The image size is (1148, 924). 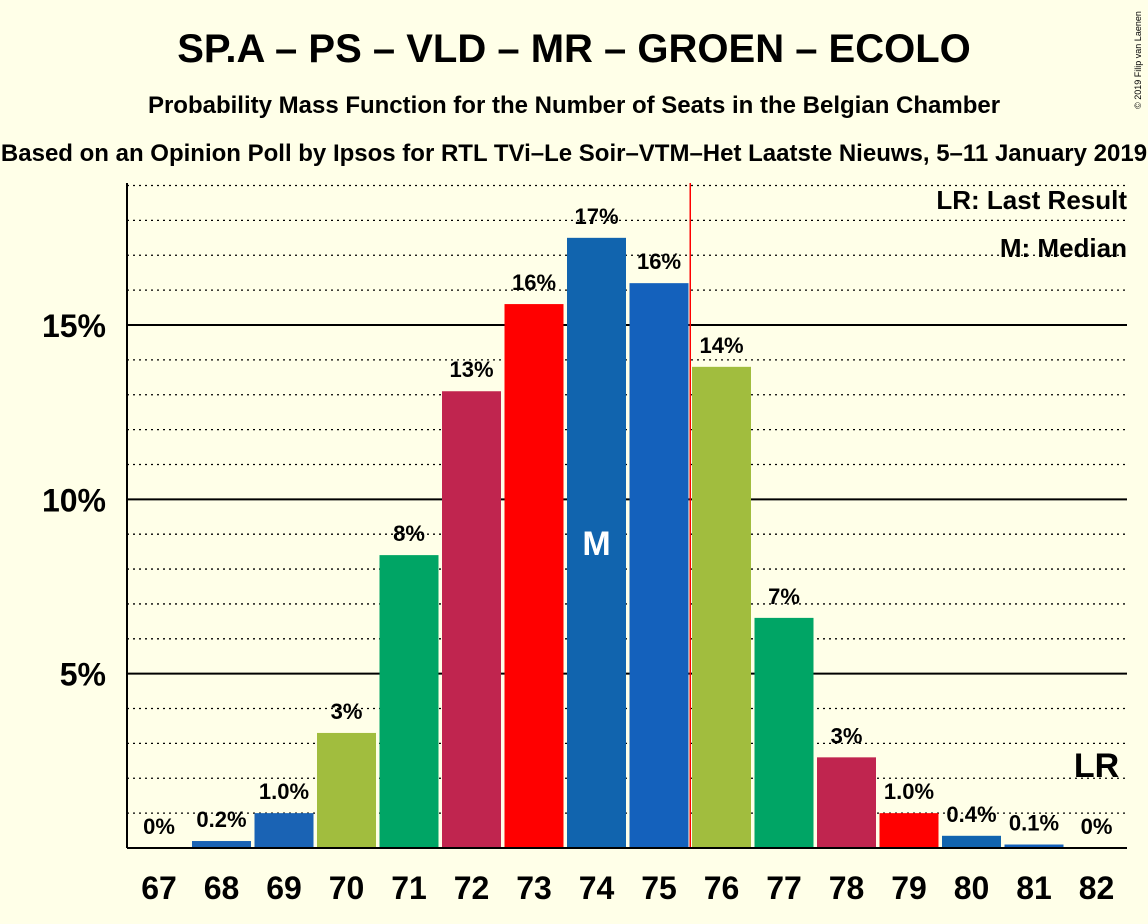 I want to click on legend-last-result: LR: Last Result, so click(x=1031, y=200).